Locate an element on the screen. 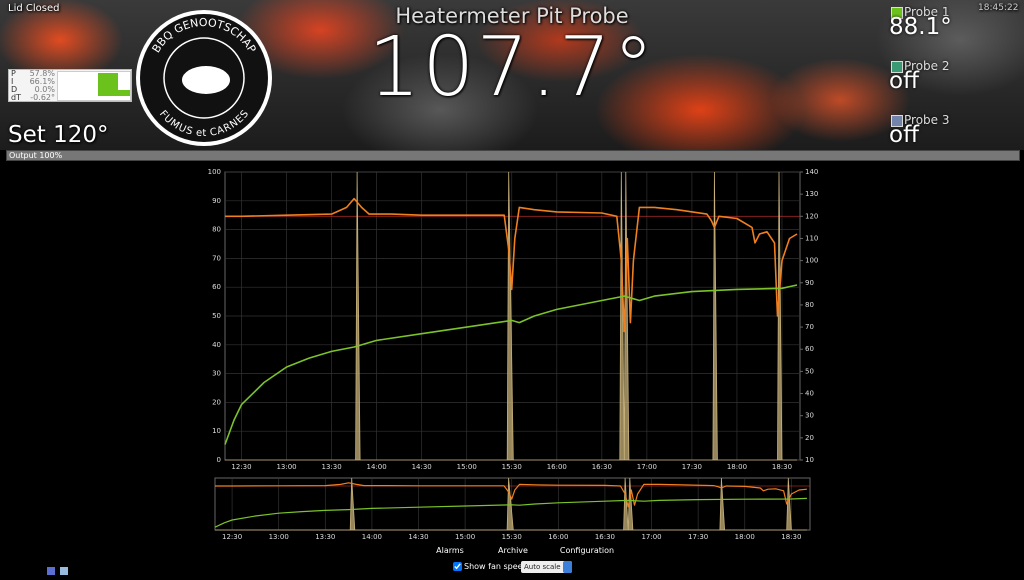 The image size is (1024, 580). y-tick-label: 40 is located at coordinates (216, 345).